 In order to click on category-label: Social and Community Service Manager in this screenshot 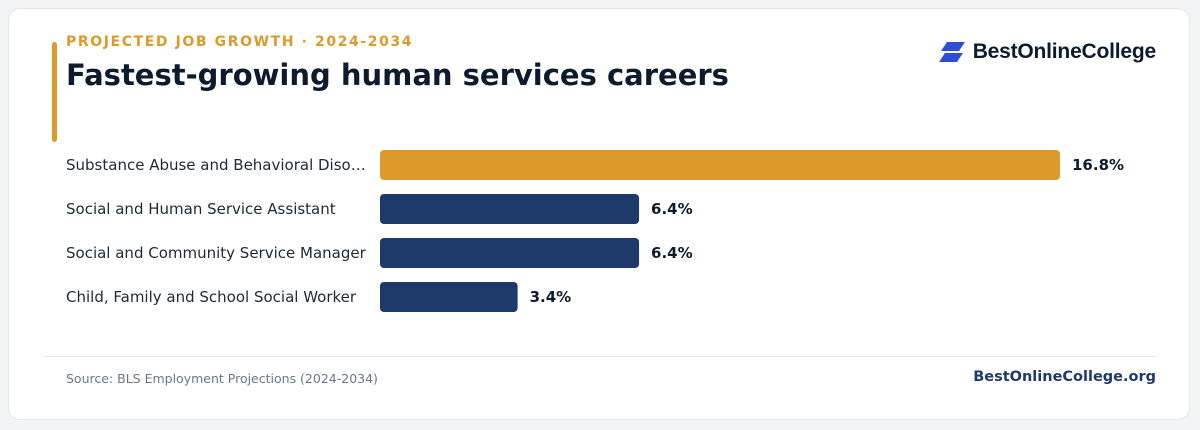, I will do `click(216, 253)`.